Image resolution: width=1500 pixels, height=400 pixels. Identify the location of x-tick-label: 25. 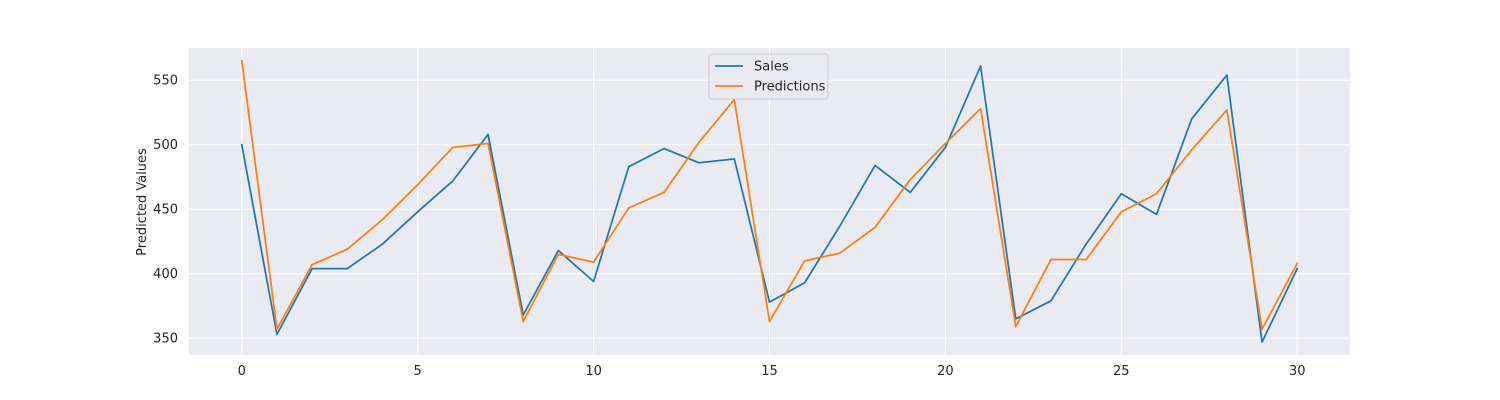
(1121, 371).